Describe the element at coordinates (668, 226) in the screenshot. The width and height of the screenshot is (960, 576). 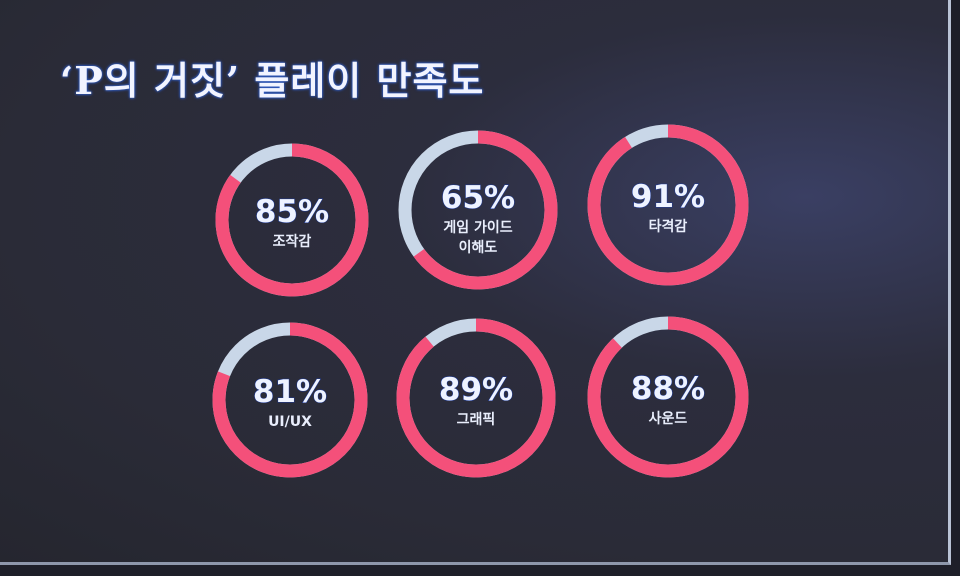
I see `donut-category-label: 타격감` at that location.